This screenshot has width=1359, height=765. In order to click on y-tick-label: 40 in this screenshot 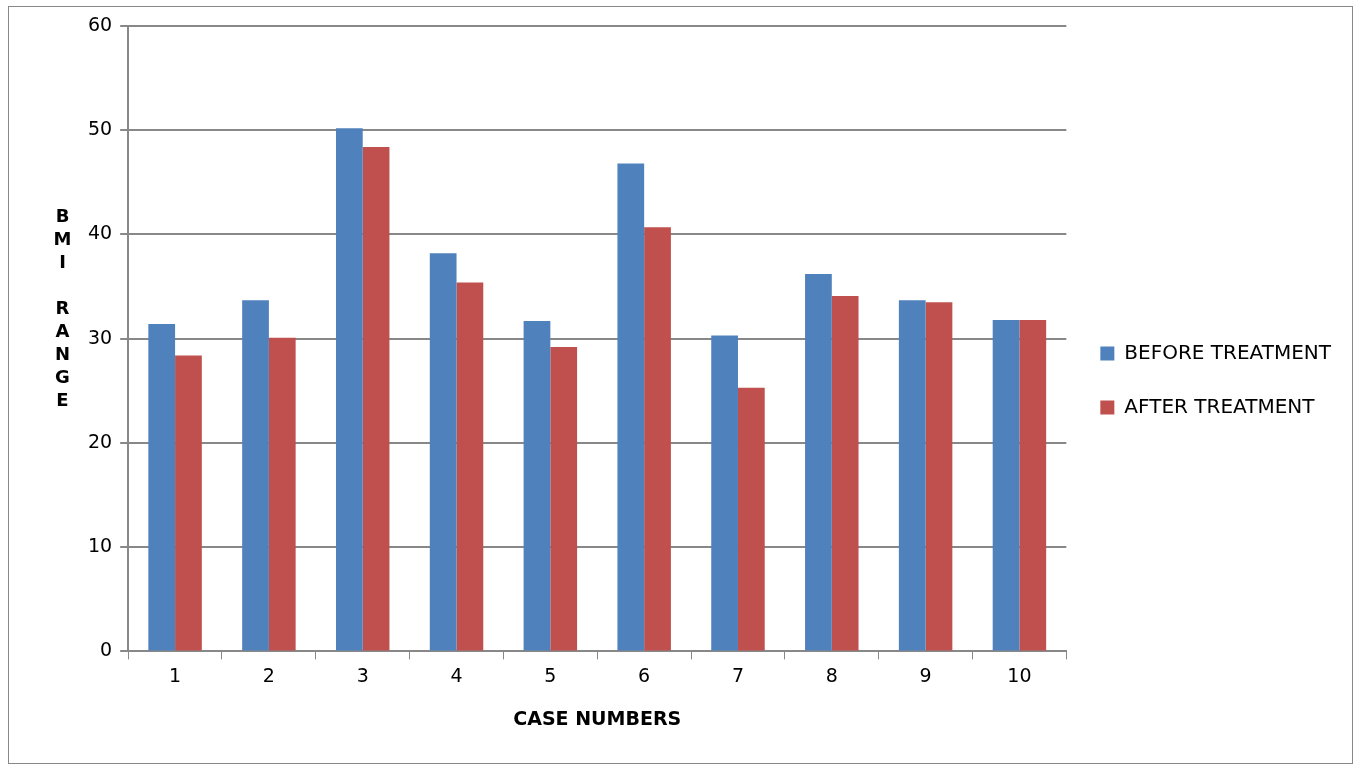, I will do `click(100, 232)`.